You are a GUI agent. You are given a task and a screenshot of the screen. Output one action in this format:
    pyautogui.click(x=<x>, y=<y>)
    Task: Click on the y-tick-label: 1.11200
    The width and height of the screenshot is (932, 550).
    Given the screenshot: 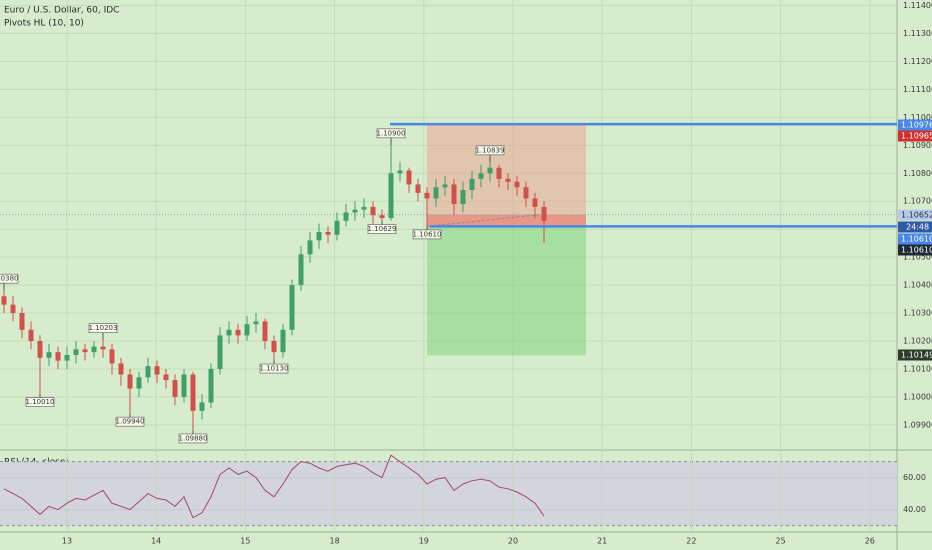 What is the action you would take?
    pyautogui.click(x=917, y=61)
    